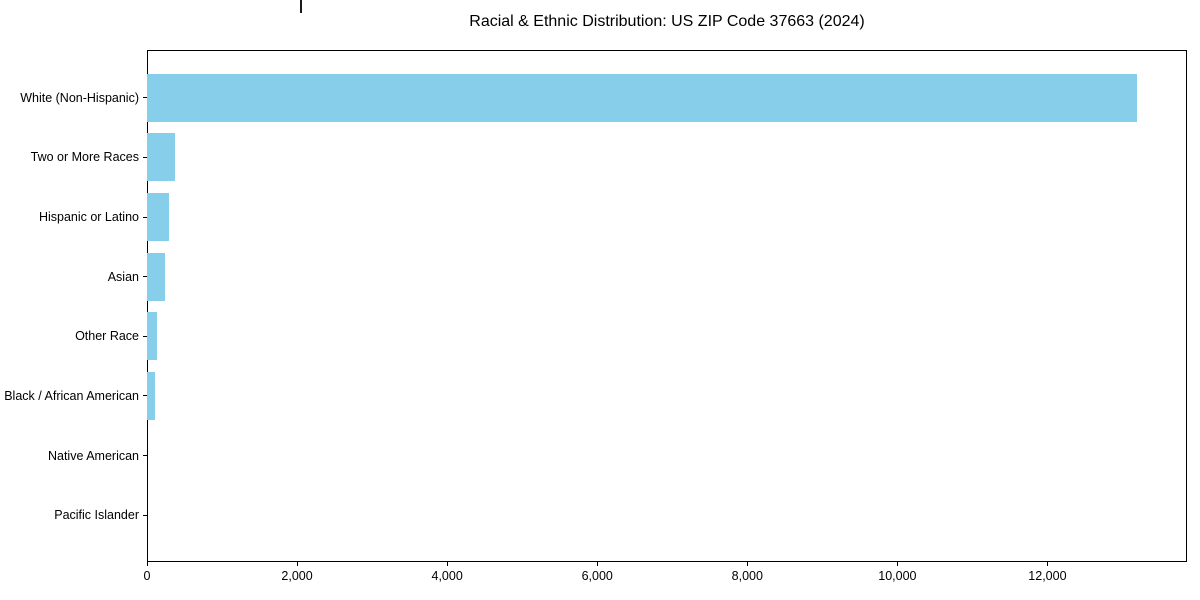 Image resolution: width=1200 pixels, height=600 pixels. I want to click on bar-asian, so click(156, 276).